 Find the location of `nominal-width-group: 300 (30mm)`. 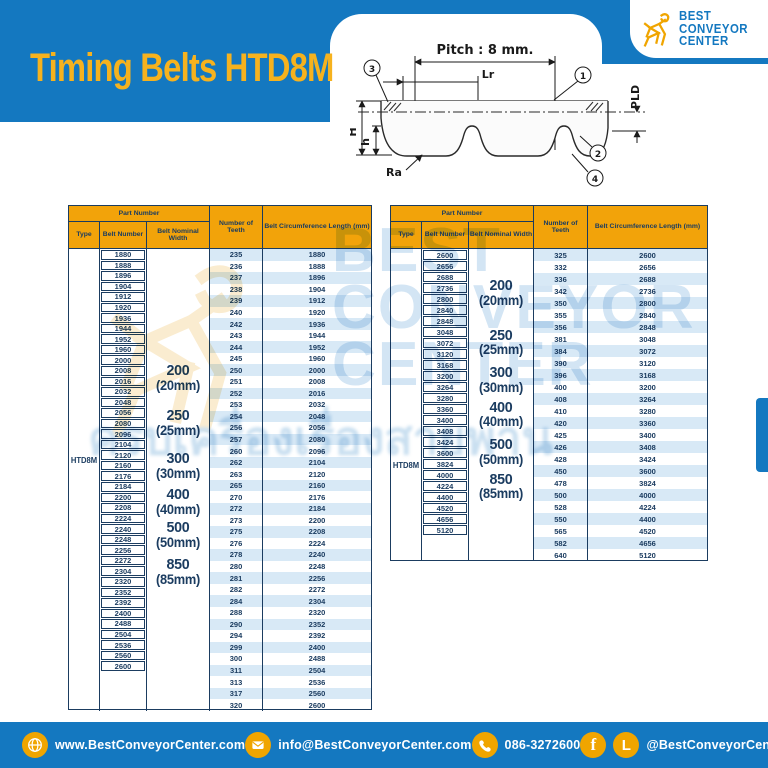

nominal-width-group: 300 (30mm) is located at coordinates (501, 379).